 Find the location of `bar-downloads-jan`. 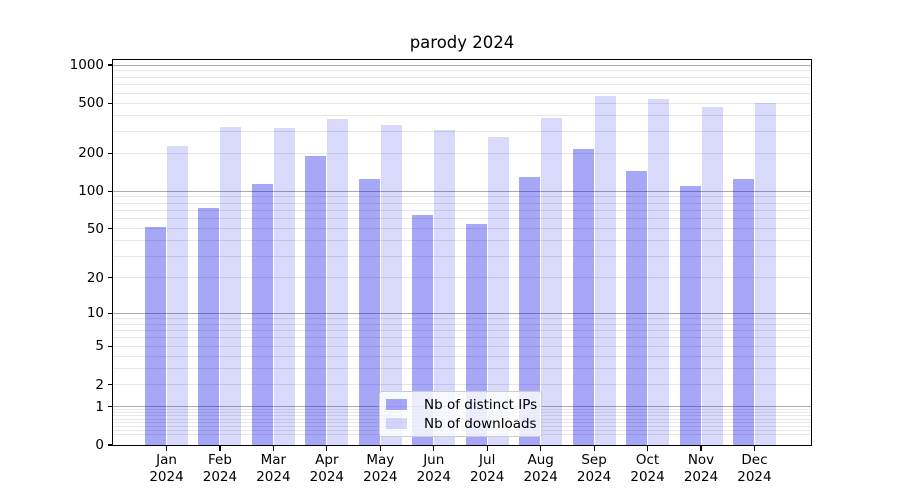

bar-downloads-jan is located at coordinates (177, 295).